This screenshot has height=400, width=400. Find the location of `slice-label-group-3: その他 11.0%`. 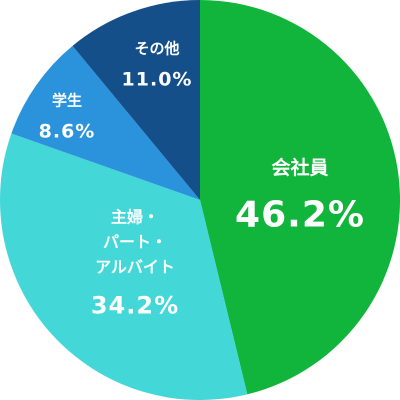

slice-label-group-3: その他 11.0% is located at coordinates (157, 65).